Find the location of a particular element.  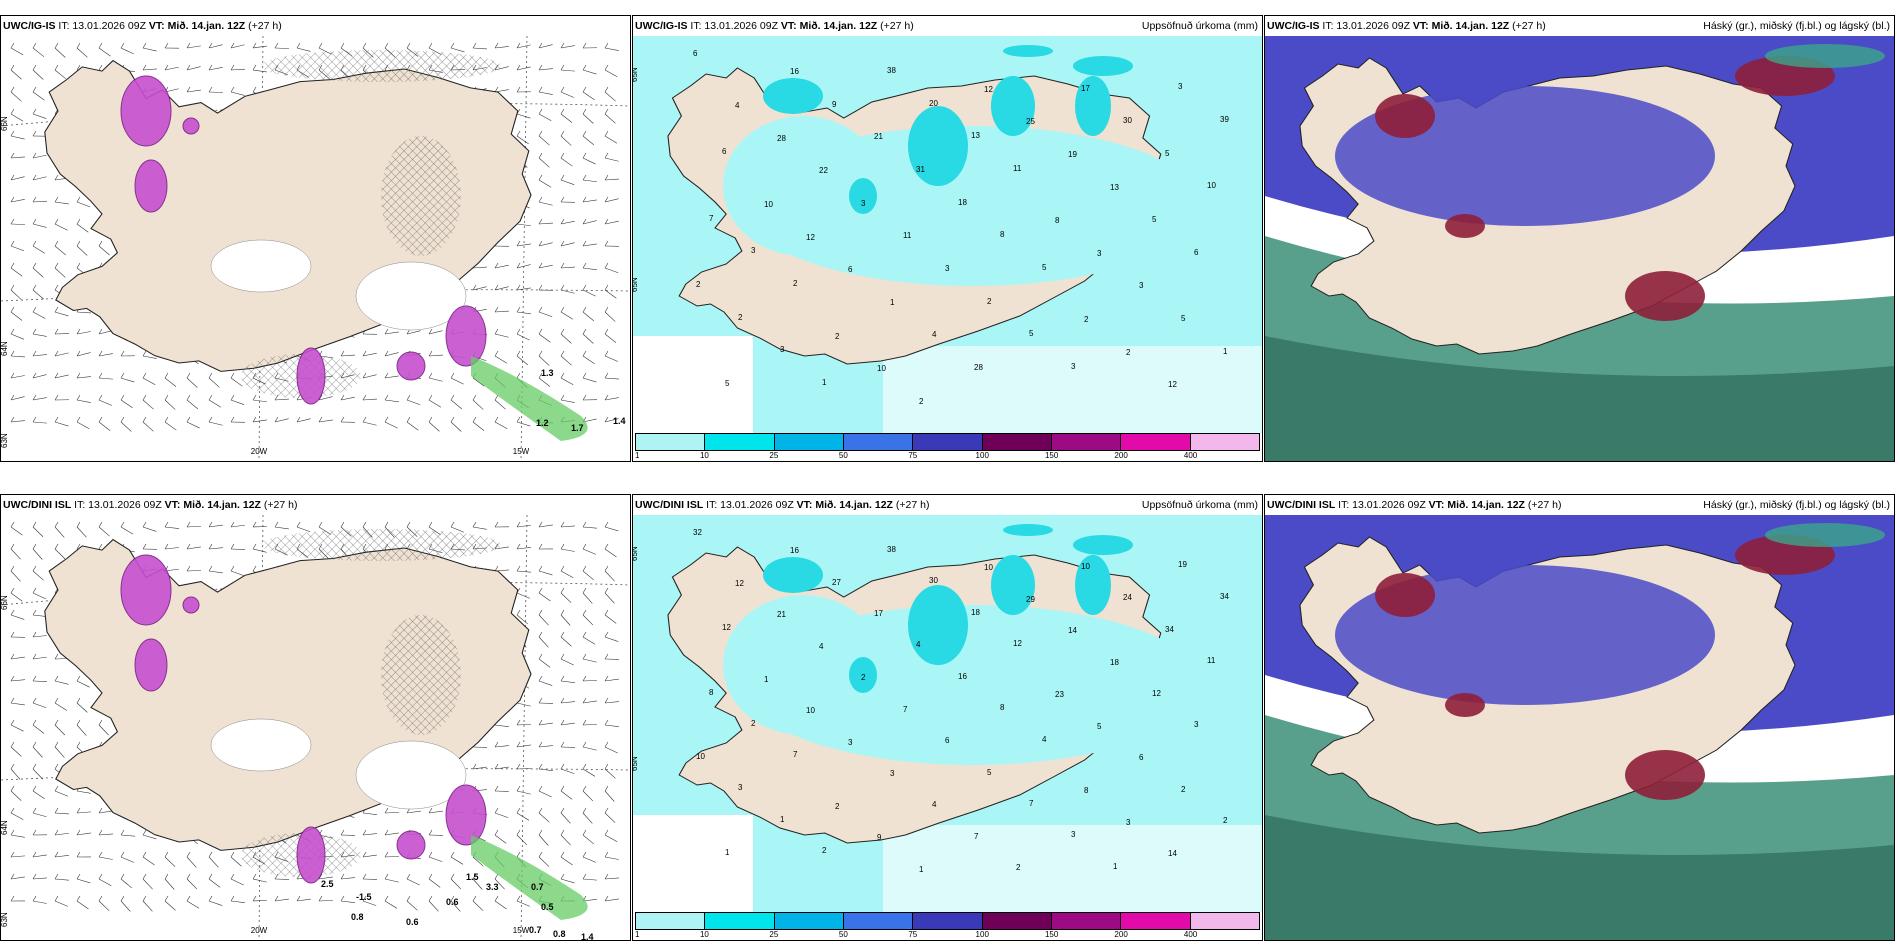

value-label: 1.4 is located at coordinates (619, 421).